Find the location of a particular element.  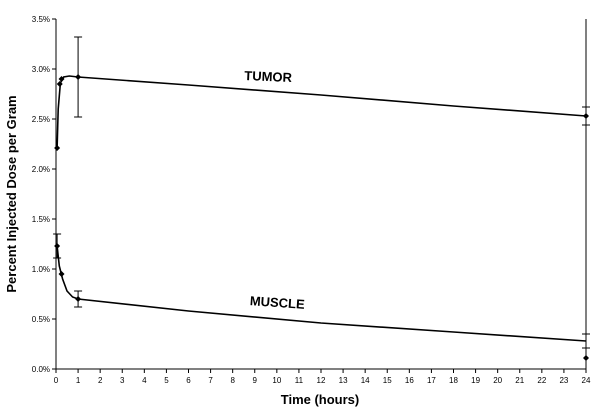

y-tick-label: 0.0% is located at coordinates (41, 369).